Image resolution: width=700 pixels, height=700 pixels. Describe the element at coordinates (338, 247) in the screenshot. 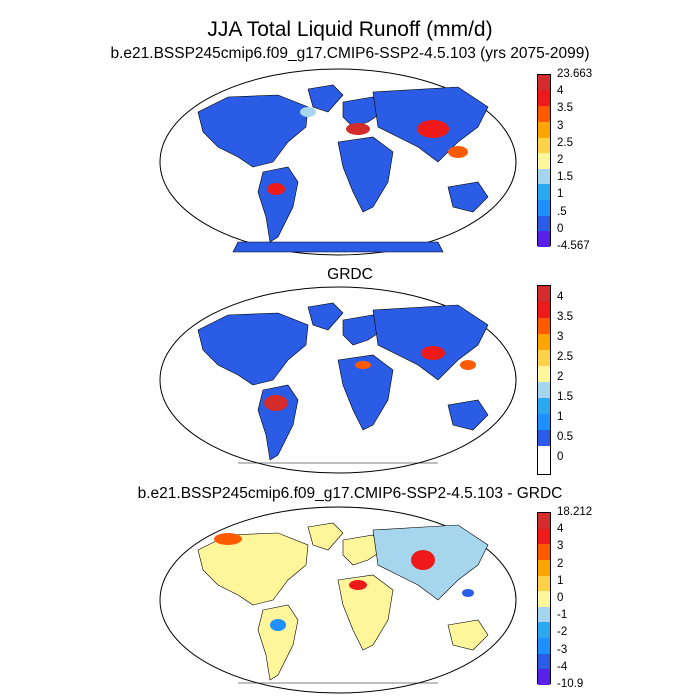

I see `antarctica-land` at that location.